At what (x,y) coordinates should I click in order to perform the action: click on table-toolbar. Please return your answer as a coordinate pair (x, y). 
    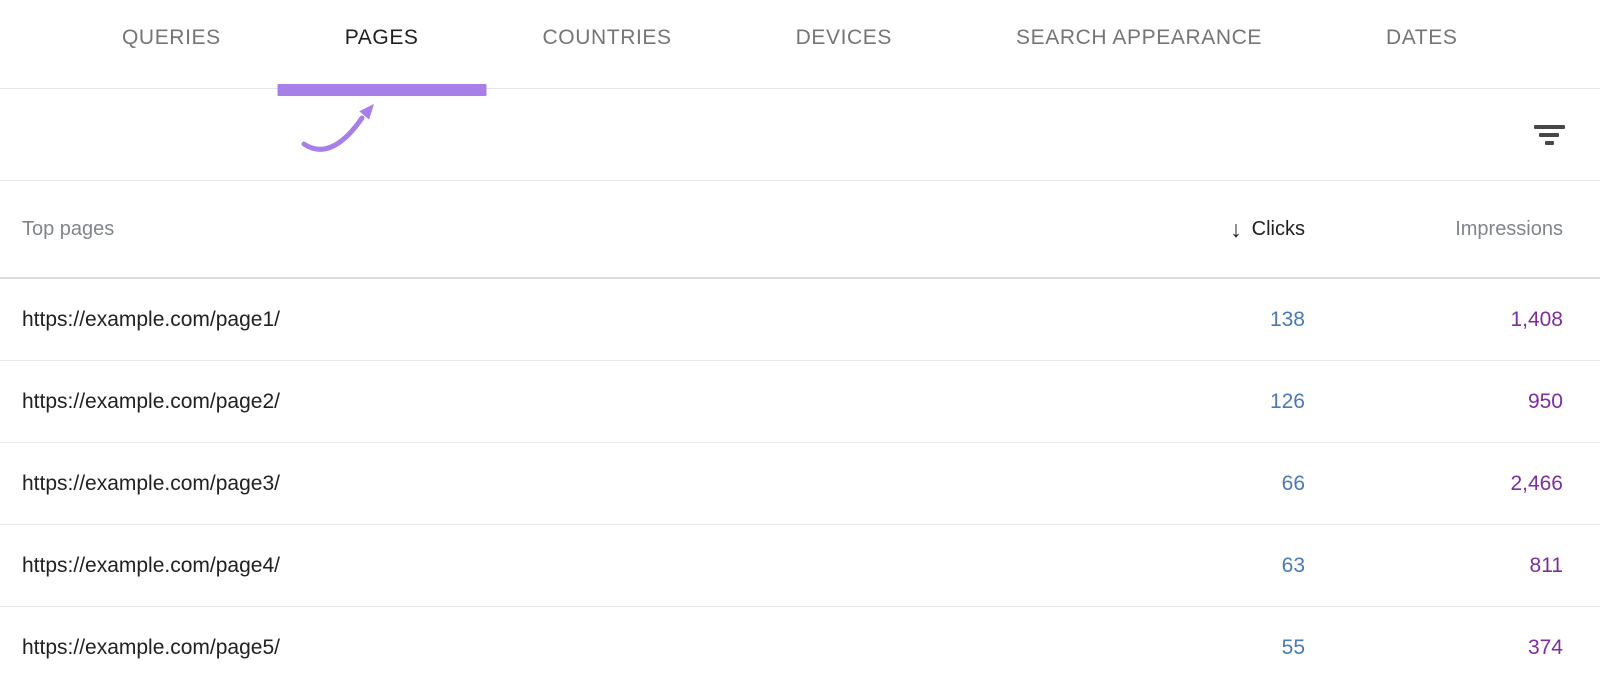
    Looking at the image, I should click on (800, 135).